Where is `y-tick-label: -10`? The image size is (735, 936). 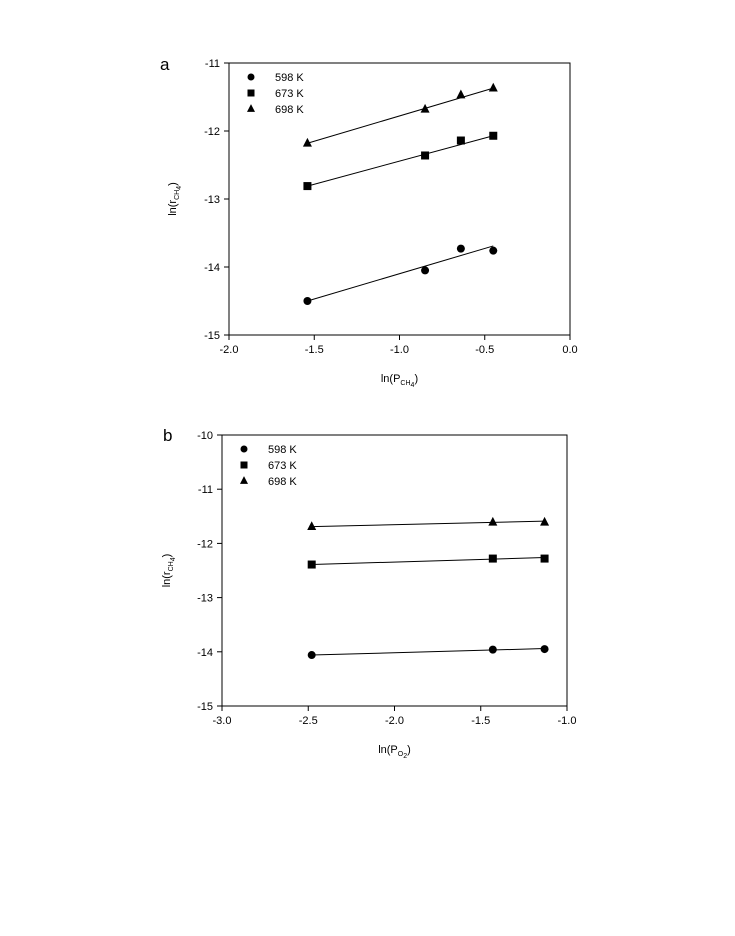 y-tick-label: -10 is located at coordinates (205, 436).